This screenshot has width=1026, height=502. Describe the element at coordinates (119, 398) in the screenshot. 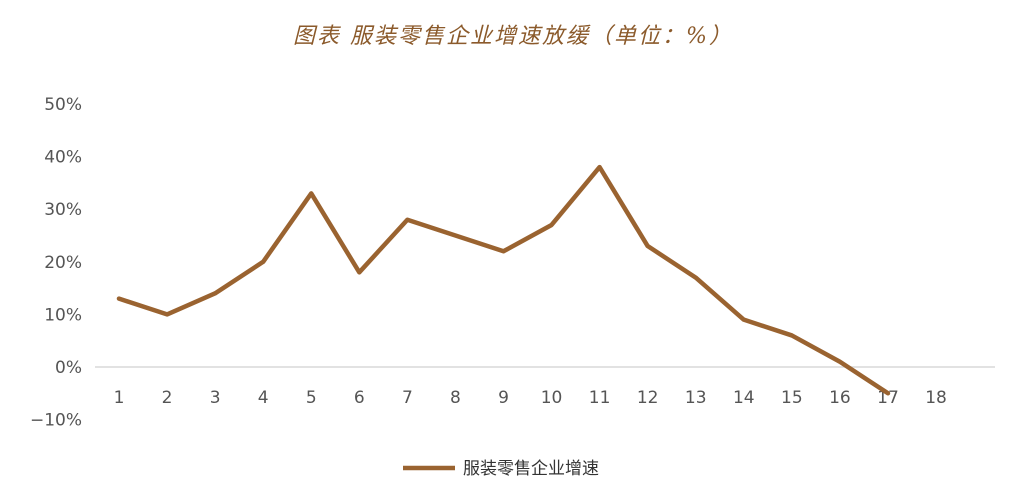

I see `x-tick-label: 1` at that location.